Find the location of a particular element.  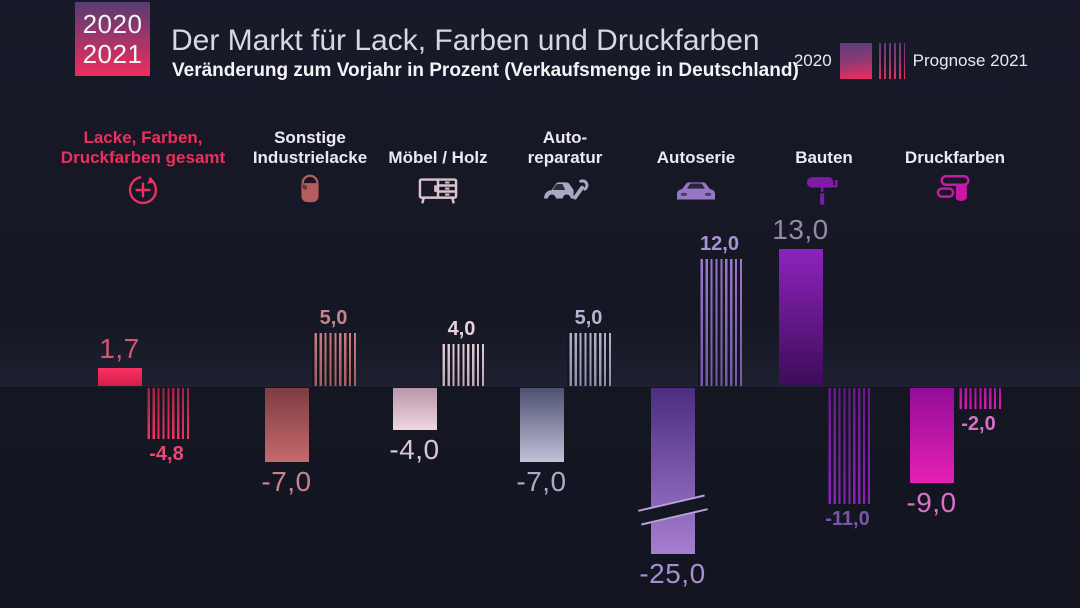

category-label: Lacke, Farben, Druckfarben gesamt is located at coordinates (143, 147).